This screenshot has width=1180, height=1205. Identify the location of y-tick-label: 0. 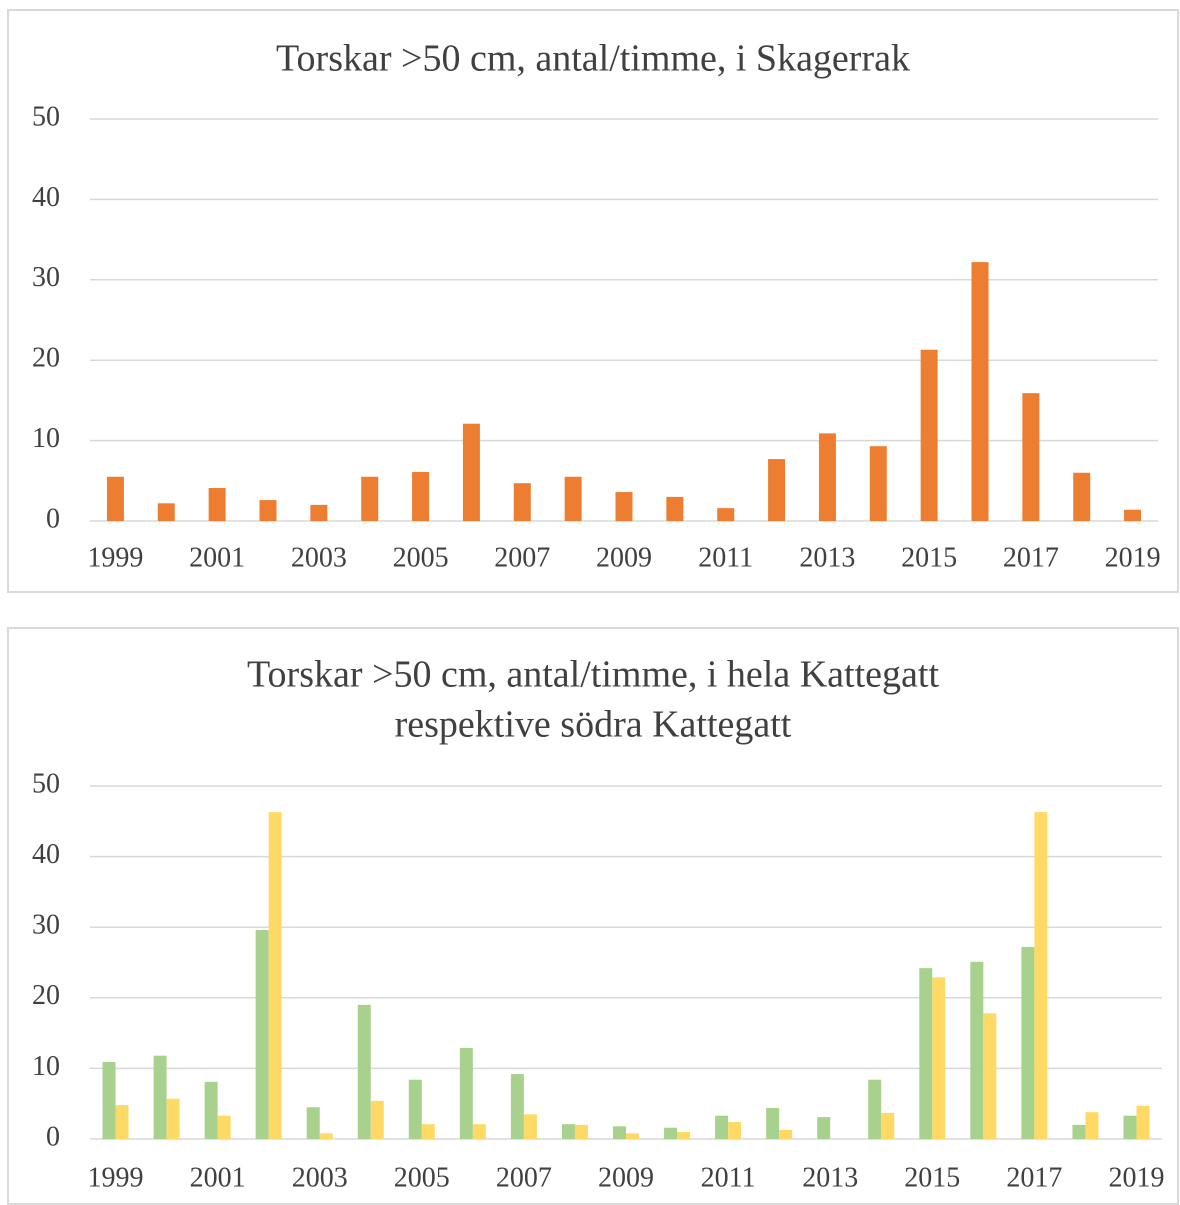
(53, 1136).